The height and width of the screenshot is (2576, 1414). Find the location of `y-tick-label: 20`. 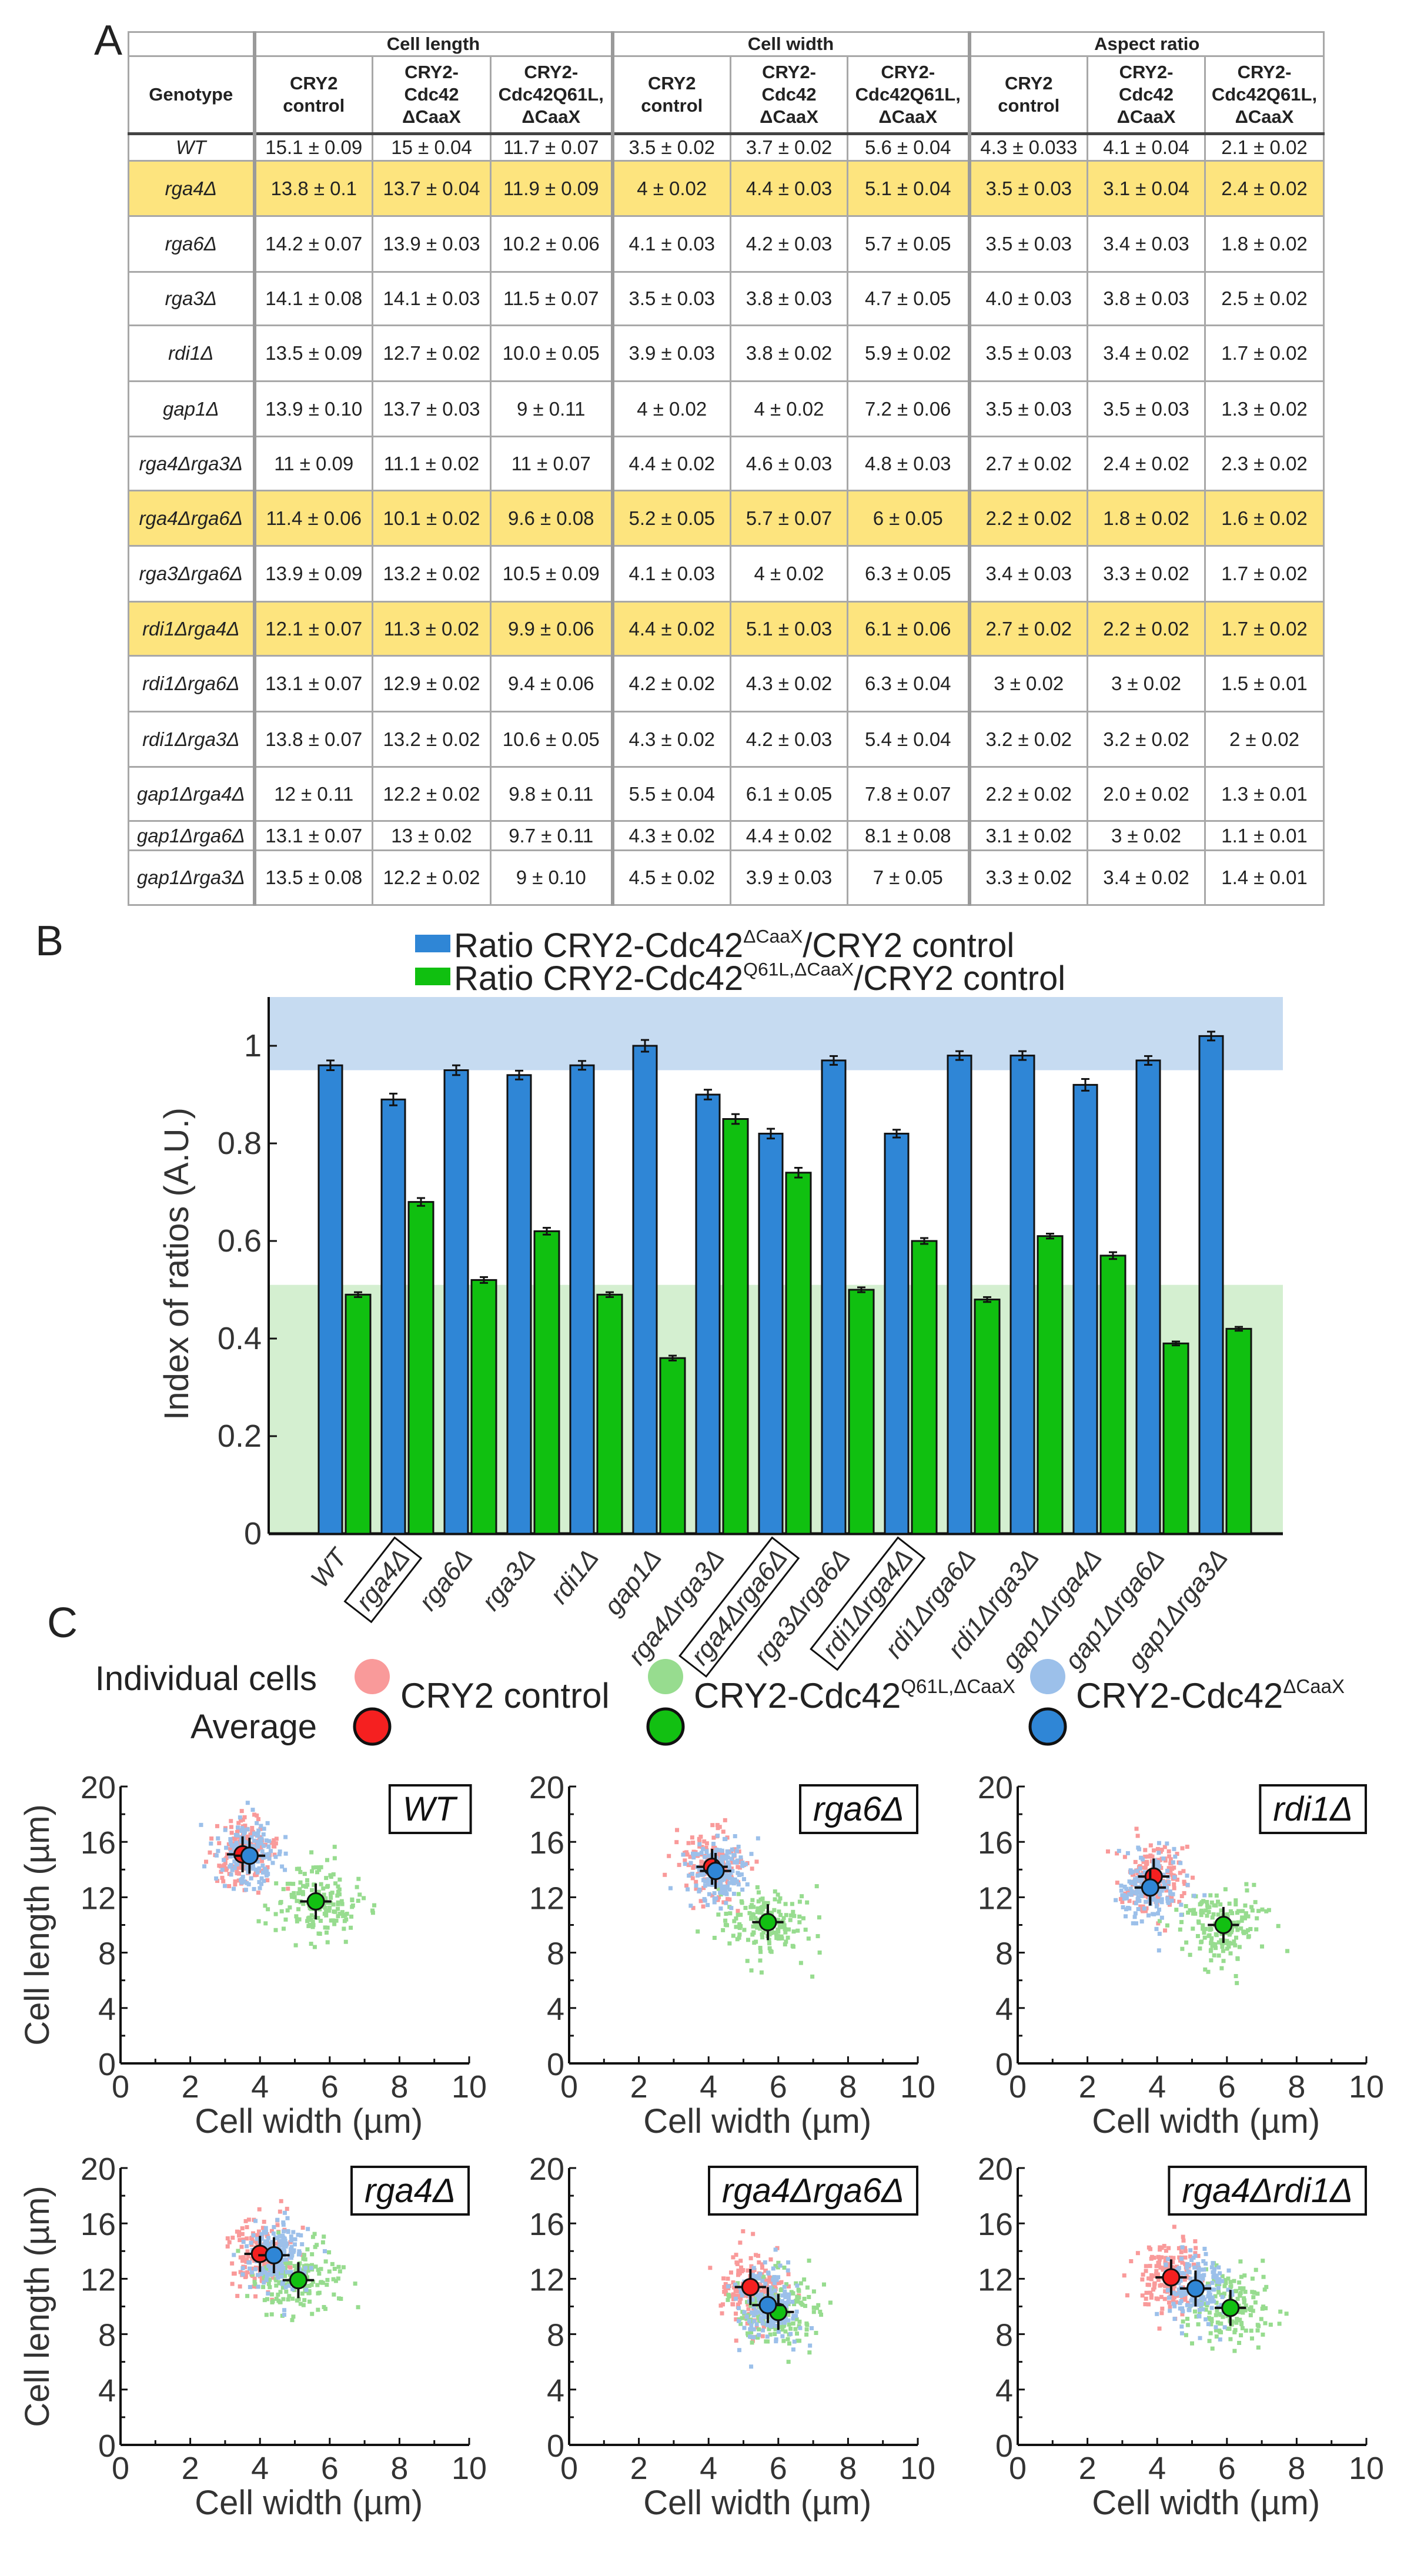

y-tick-label: 20 is located at coordinates (546, 1787).